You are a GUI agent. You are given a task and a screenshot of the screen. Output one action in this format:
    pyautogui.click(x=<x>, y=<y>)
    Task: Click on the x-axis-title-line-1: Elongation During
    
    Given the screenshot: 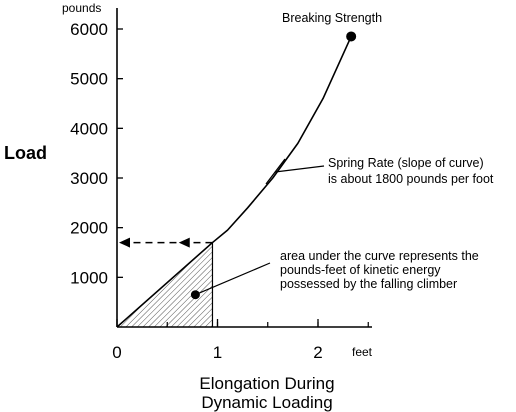 What is the action you would take?
    pyautogui.click(x=266, y=383)
    